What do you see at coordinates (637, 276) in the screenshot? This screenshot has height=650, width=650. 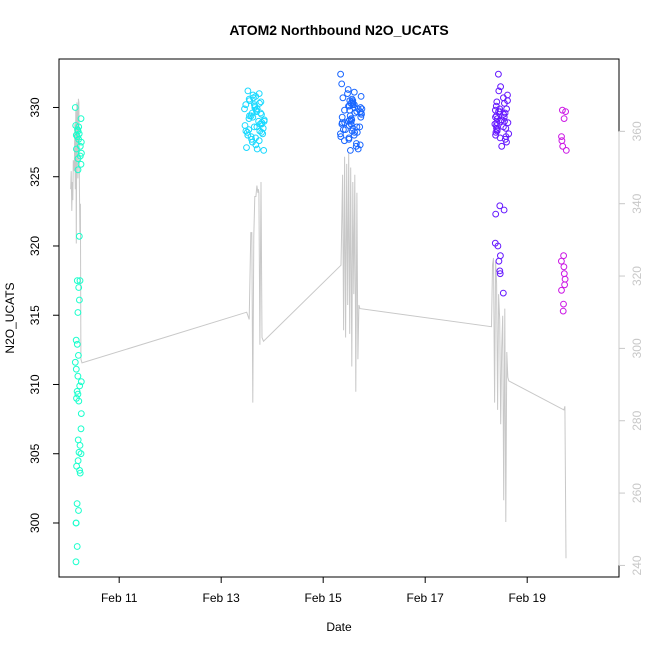 I see `right-tick-label: 320` at bounding box center [637, 276].